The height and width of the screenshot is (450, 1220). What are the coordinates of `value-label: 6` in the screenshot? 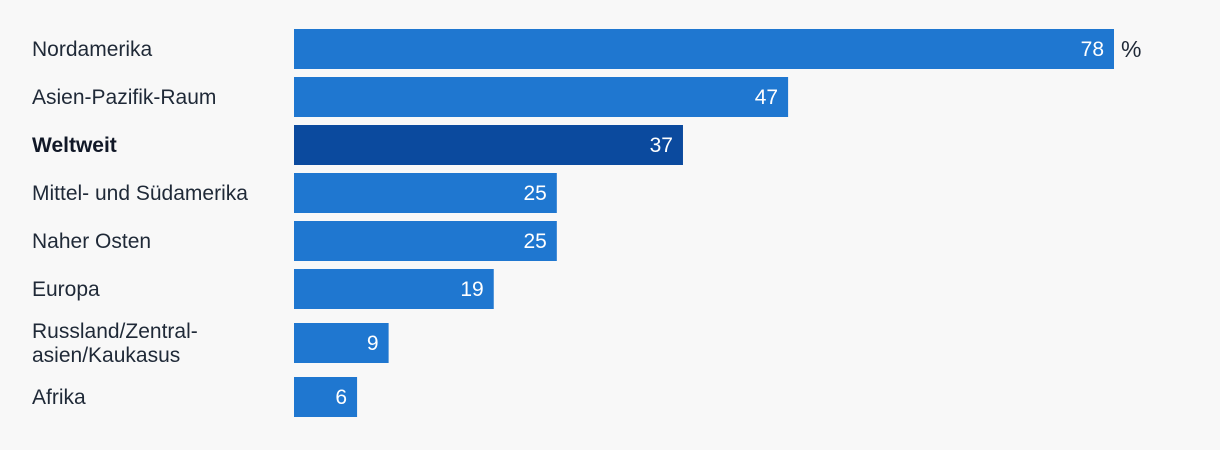 It's located at (341, 397).